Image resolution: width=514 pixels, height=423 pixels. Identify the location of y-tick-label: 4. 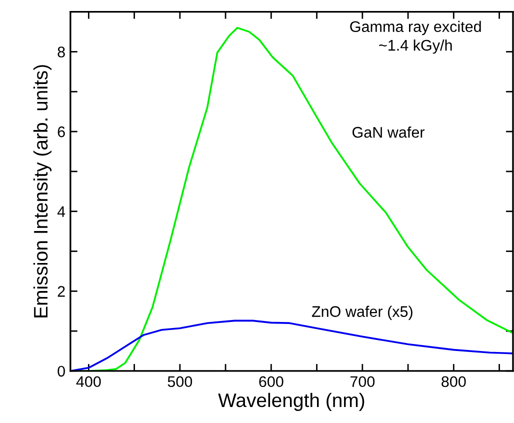
(61, 211).